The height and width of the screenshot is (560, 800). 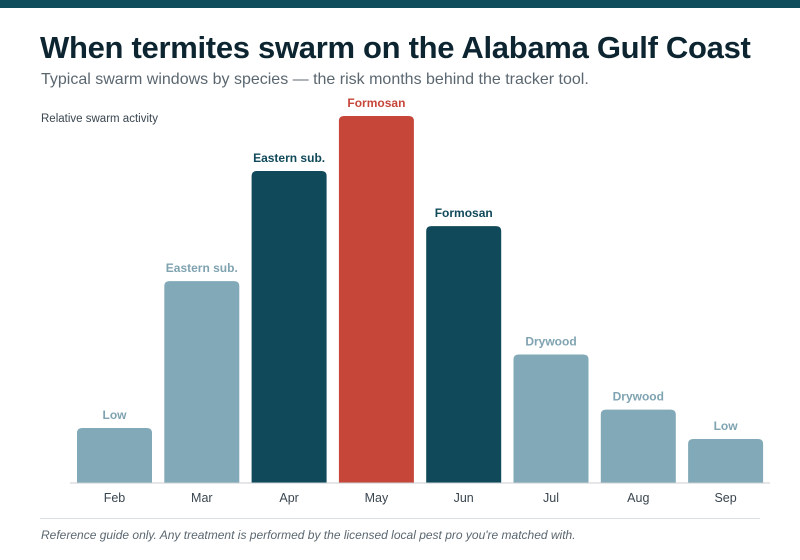 What do you see at coordinates (289, 158) in the screenshot?
I see `bar-label-apr: Eastern sub.` at bounding box center [289, 158].